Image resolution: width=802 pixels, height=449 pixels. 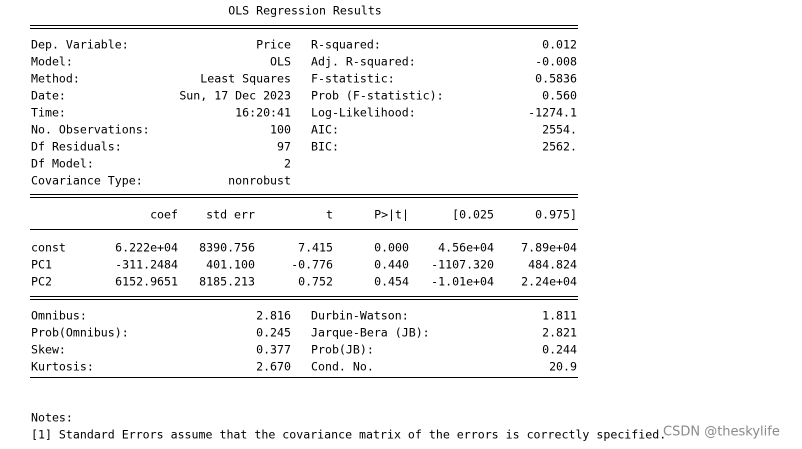 I want to click on model-info-value: OLS, so click(x=280, y=62).